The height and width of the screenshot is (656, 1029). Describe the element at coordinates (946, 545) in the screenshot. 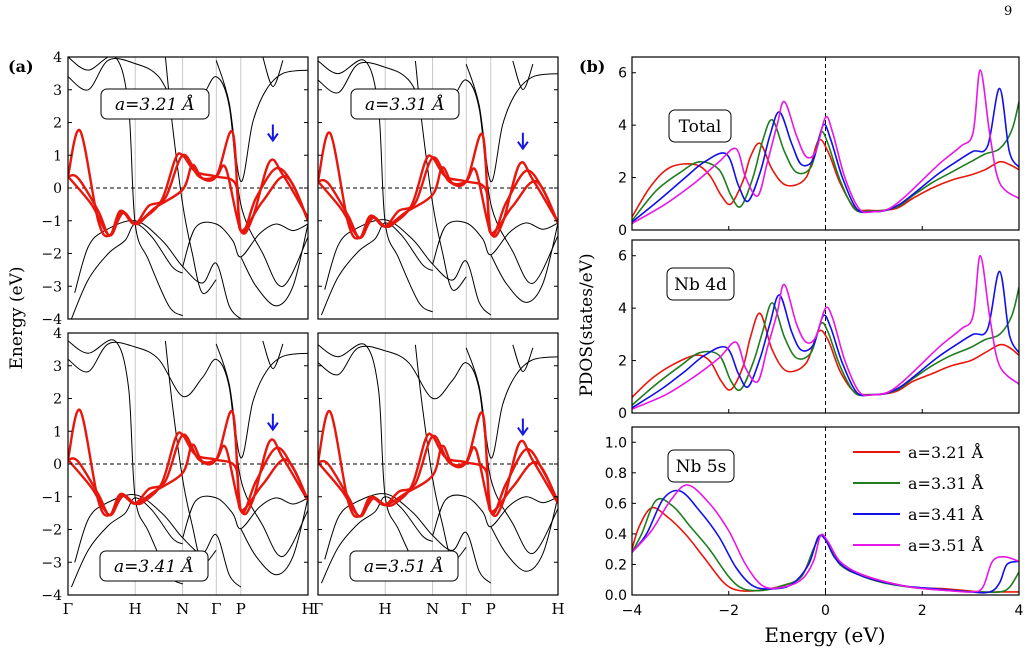

I see `legend-label: a=3.51 Å` at that location.